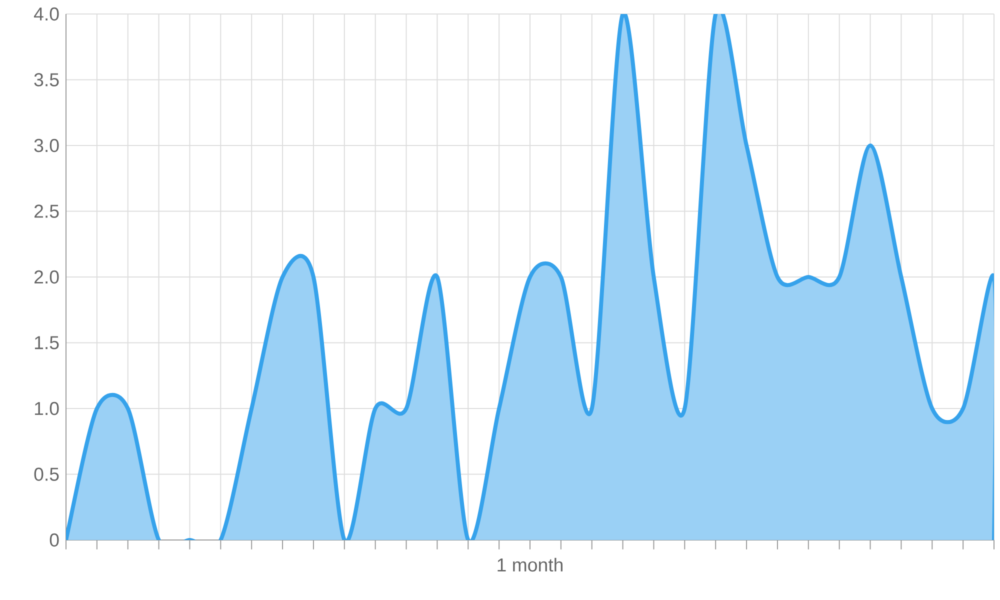 The height and width of the screenshot is (600, 1000). Describe the element at coordinates (54, 540) in the screenshot. I see `y-tick-label: 0` at that location.